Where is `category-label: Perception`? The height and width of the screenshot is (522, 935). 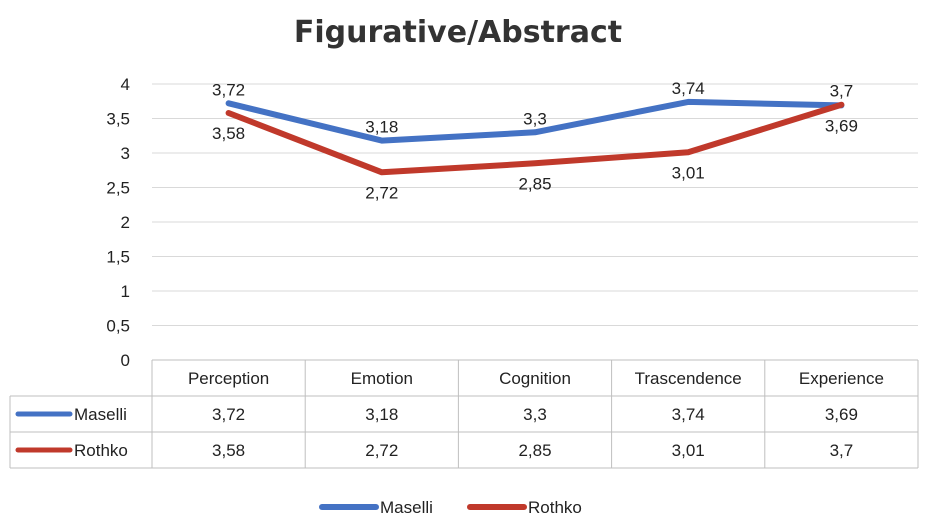
category-label: Perception is located at coordinates (228, 378).